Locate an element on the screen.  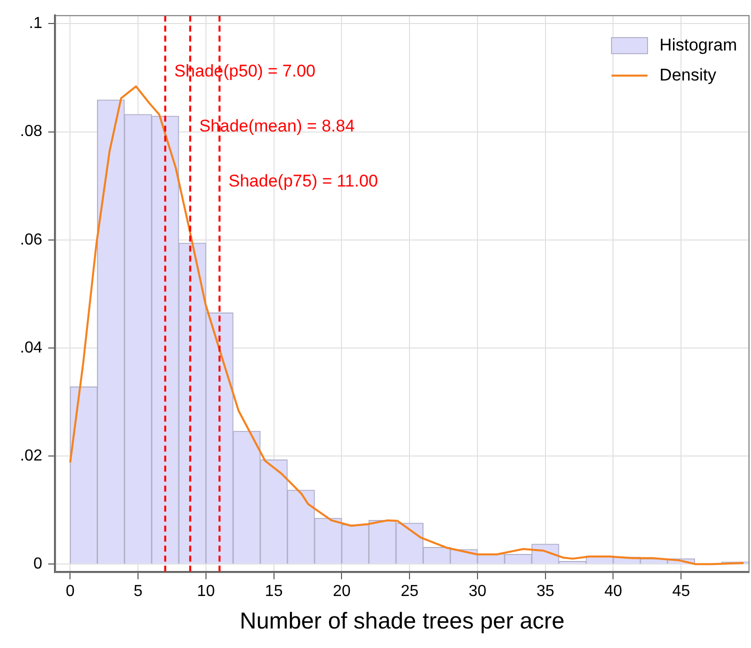
legend-label: Density is located at coordinates (688, 74).